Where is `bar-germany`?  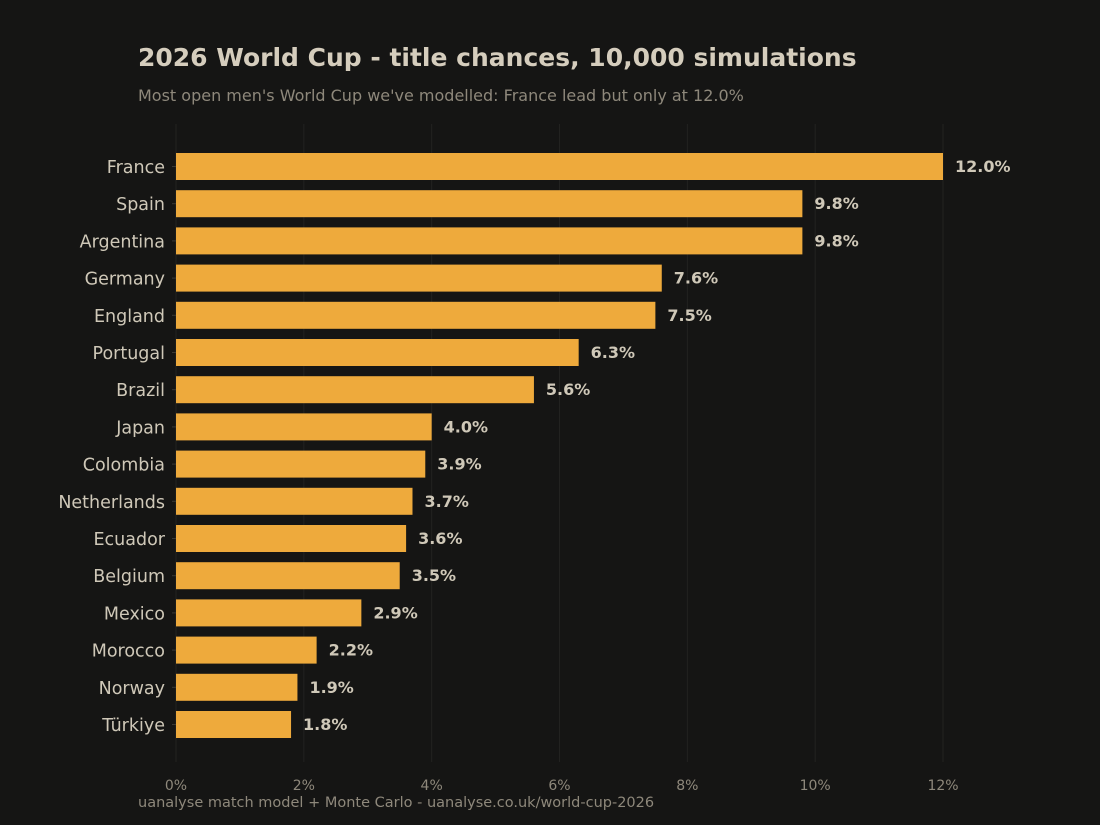
bar-germany is located at coordinates (419, 278).